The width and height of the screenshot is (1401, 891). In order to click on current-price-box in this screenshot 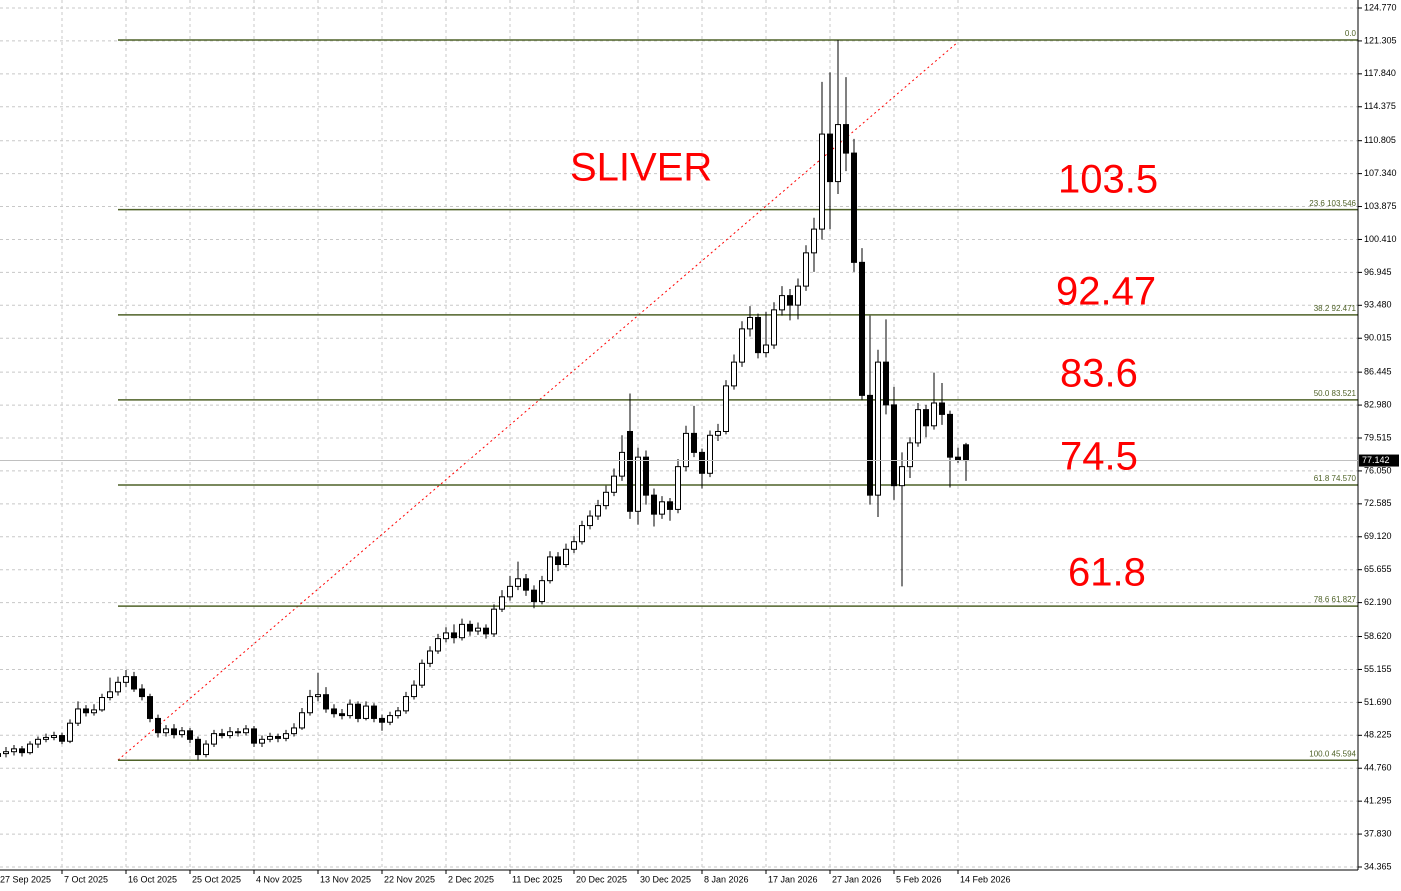, I will do `click(1379, 460)`.